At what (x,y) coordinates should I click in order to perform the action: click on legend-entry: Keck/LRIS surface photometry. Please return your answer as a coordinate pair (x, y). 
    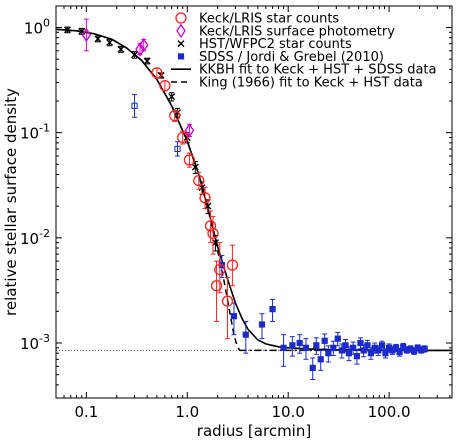
    Looking at the image, I should click on (285, 31).